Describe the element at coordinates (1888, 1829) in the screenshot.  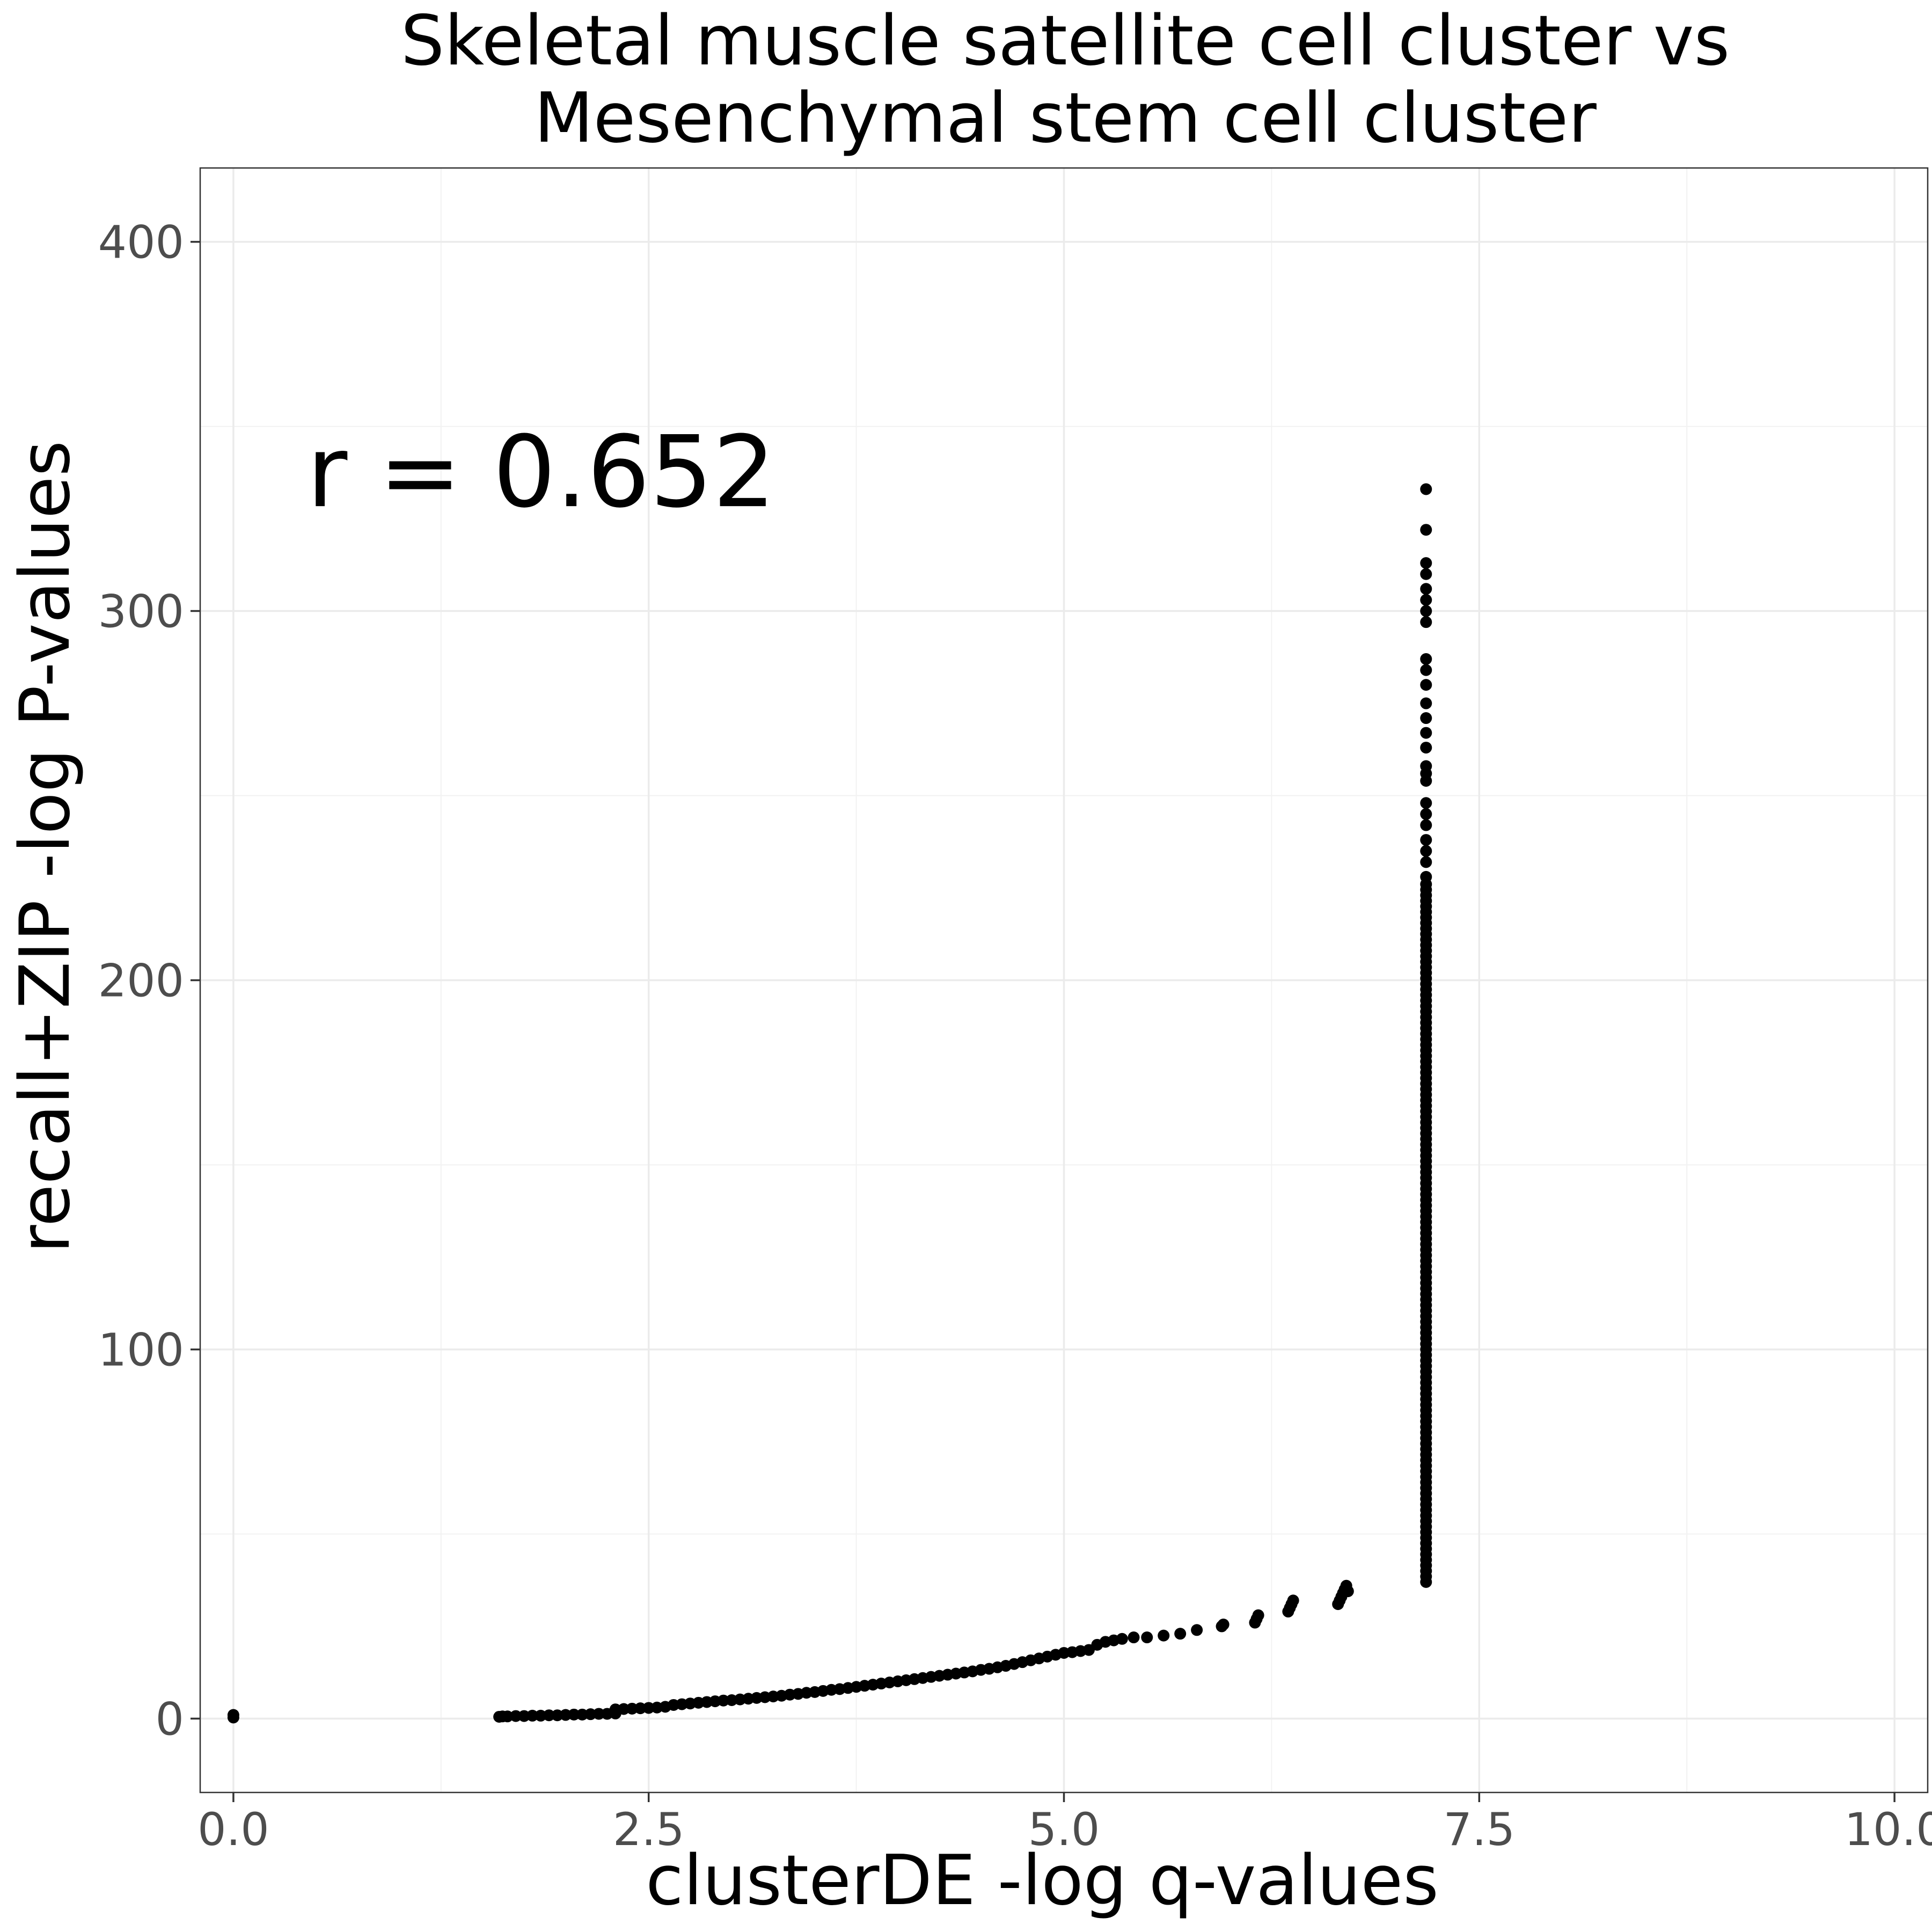
I see `x-tick-label: 10.0` at that location.